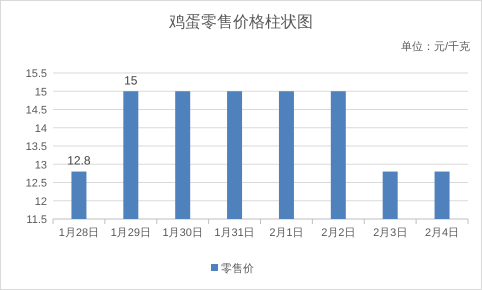 The width and height of the screenshot is (482, 290). I want to click on x-tick-label: 1月29日, so click(130, 233).